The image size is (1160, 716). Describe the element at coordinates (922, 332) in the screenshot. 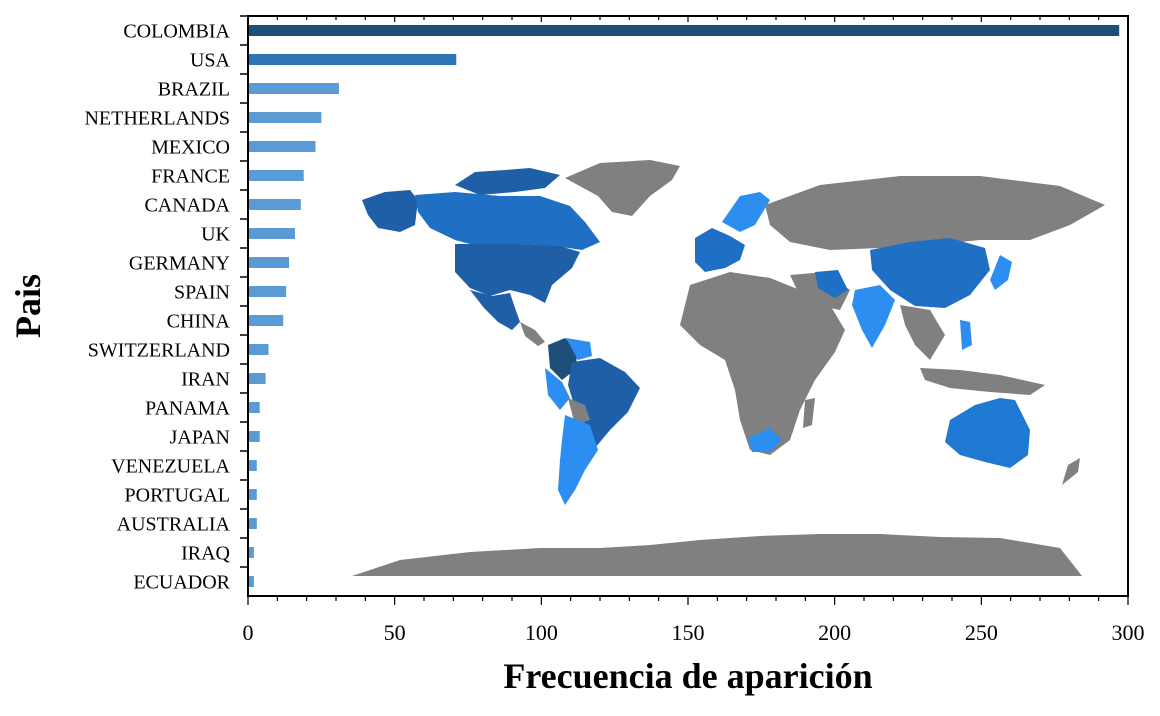

I see `map-se-asia` at that location.